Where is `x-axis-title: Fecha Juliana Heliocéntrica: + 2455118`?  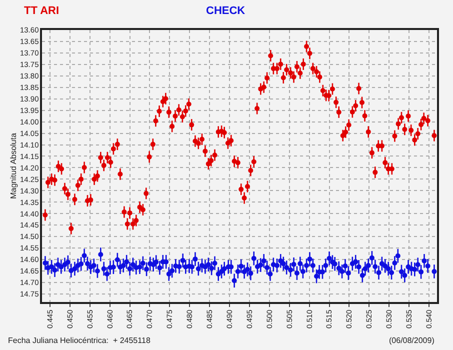 x-axis-title: Fecha Juliana Heliocéntrica: + 2455118 is located at coordinates (79, 340).